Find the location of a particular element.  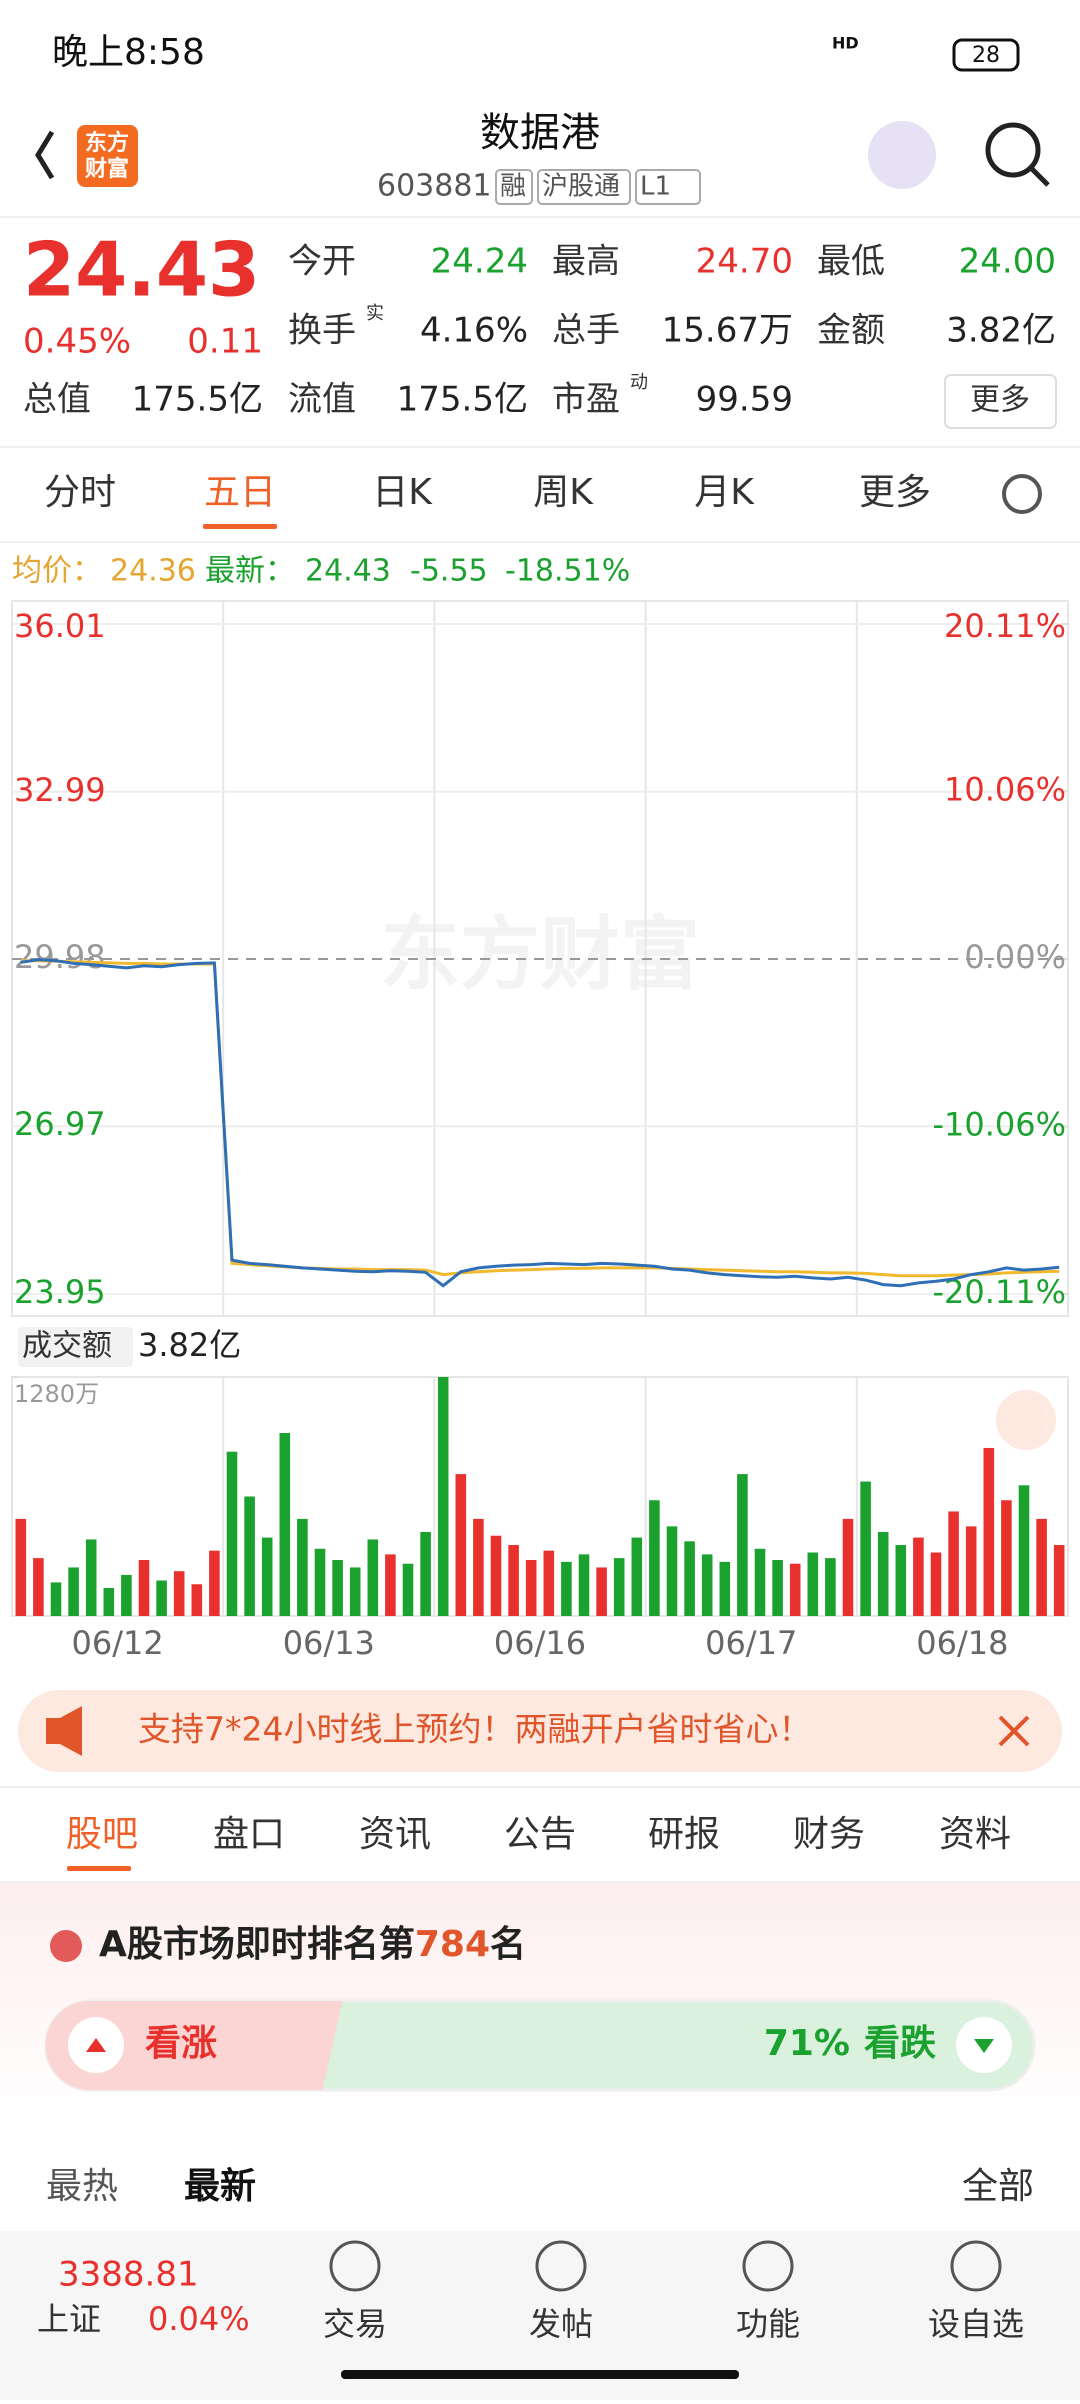

logo-text: 东方 is located at coordinates (107, 143).